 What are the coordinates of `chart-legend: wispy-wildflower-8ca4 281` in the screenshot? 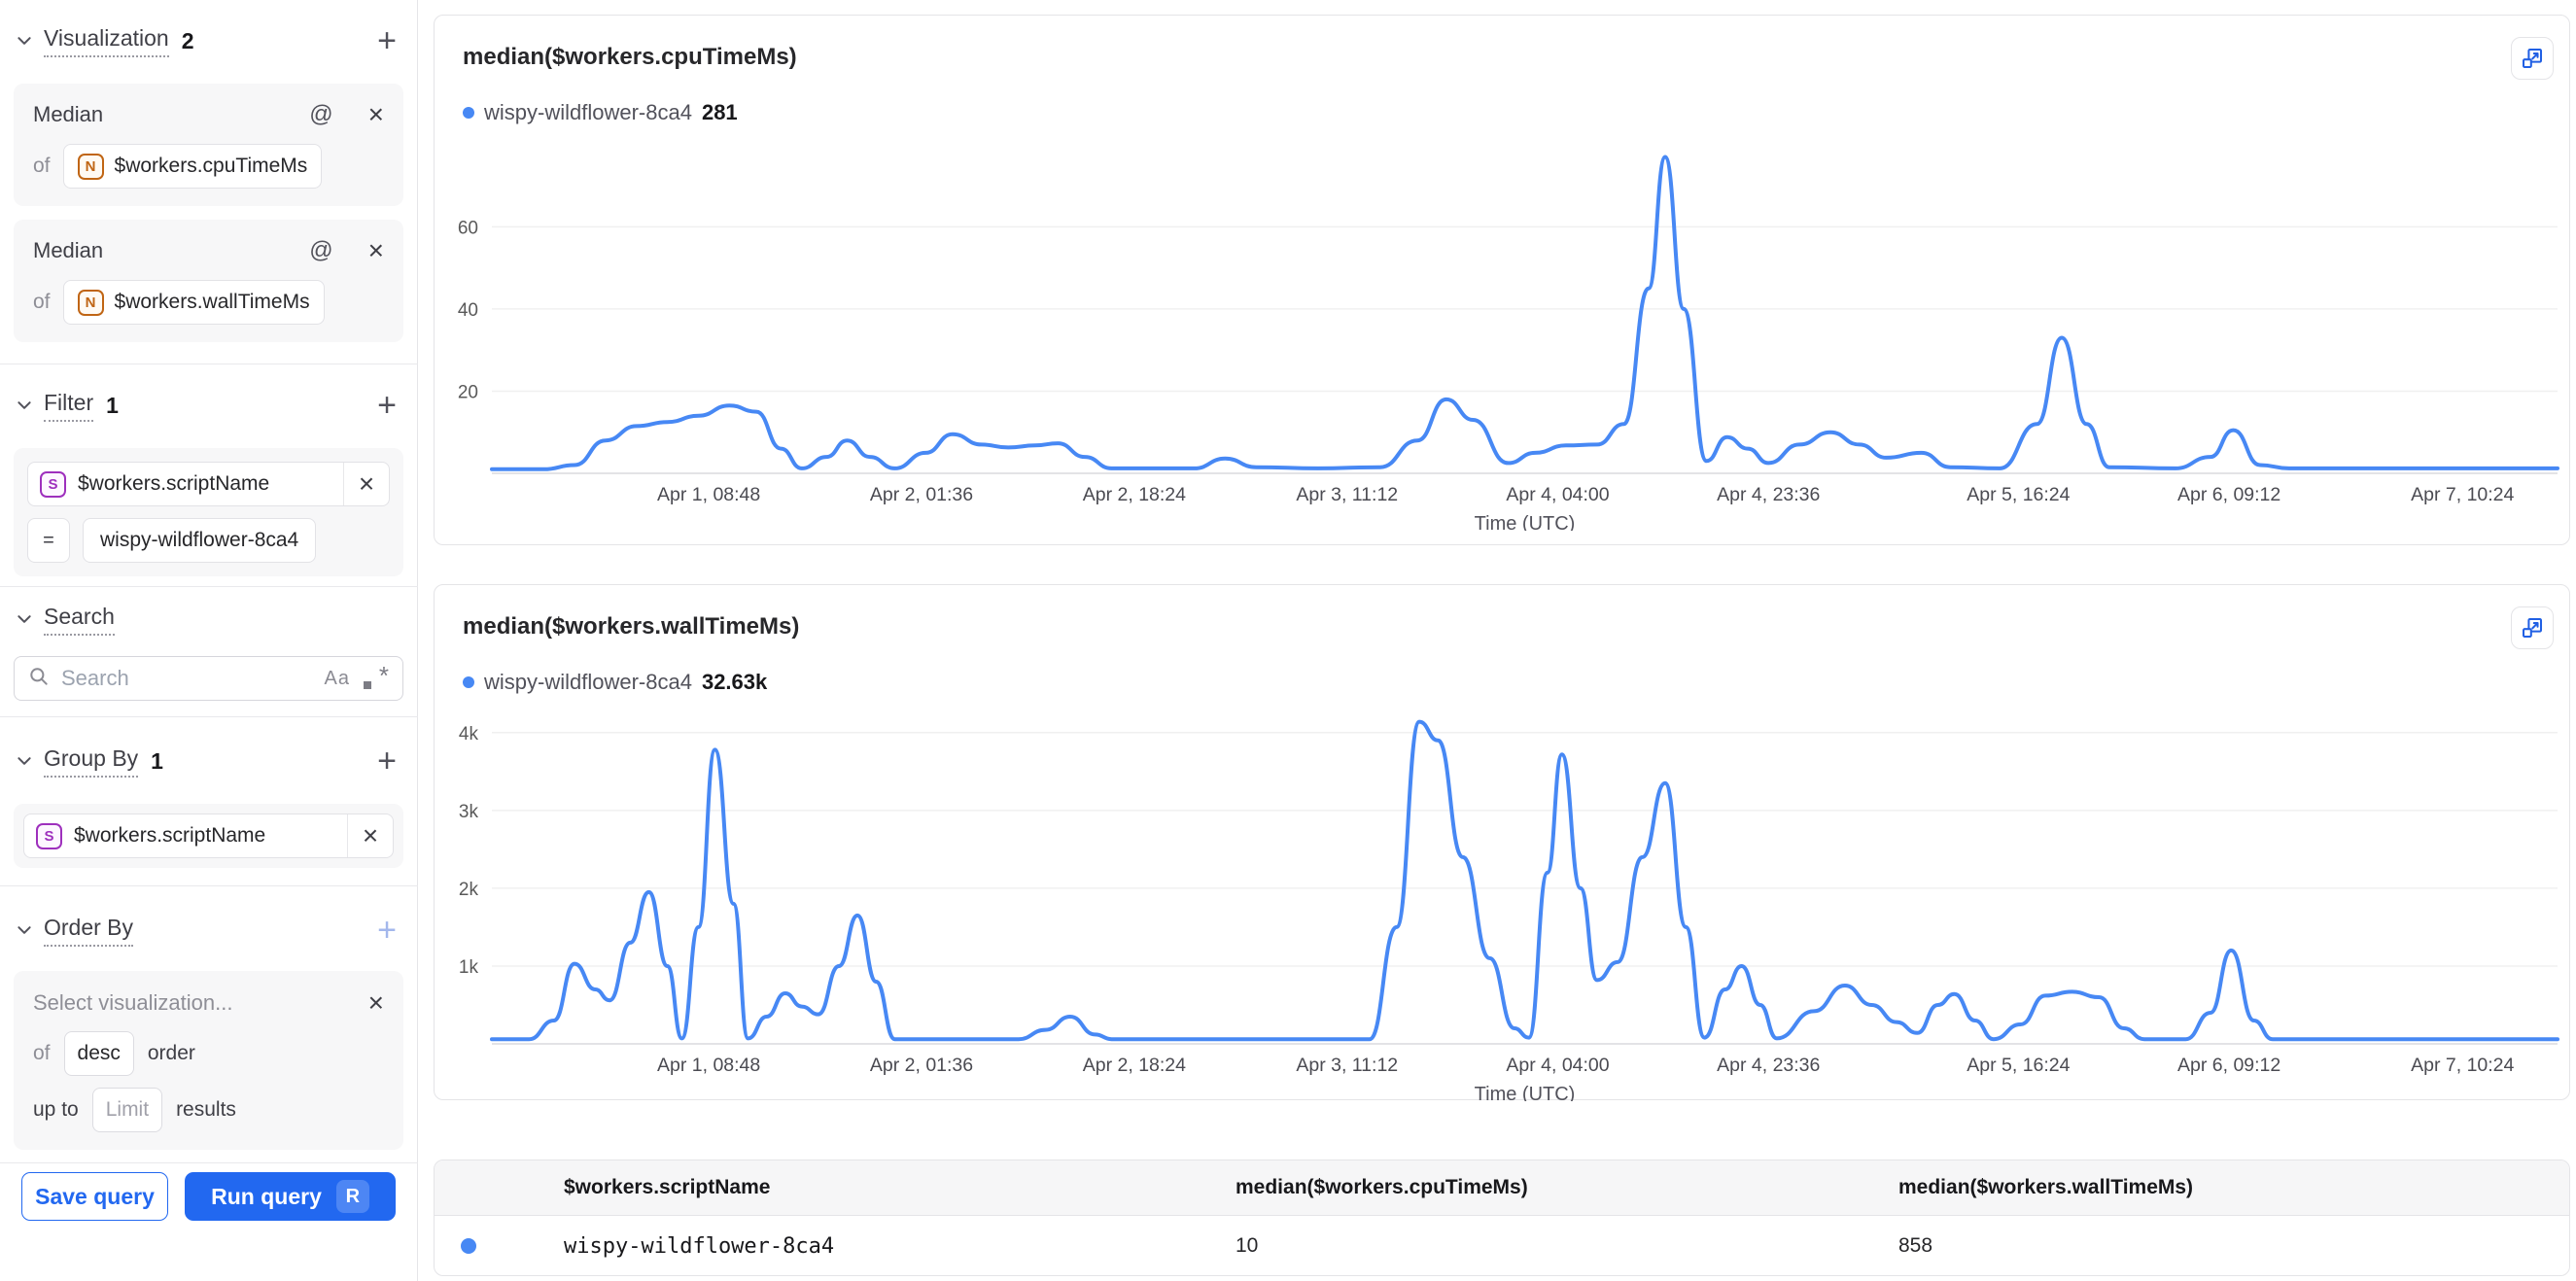 It's located at (600, 112).